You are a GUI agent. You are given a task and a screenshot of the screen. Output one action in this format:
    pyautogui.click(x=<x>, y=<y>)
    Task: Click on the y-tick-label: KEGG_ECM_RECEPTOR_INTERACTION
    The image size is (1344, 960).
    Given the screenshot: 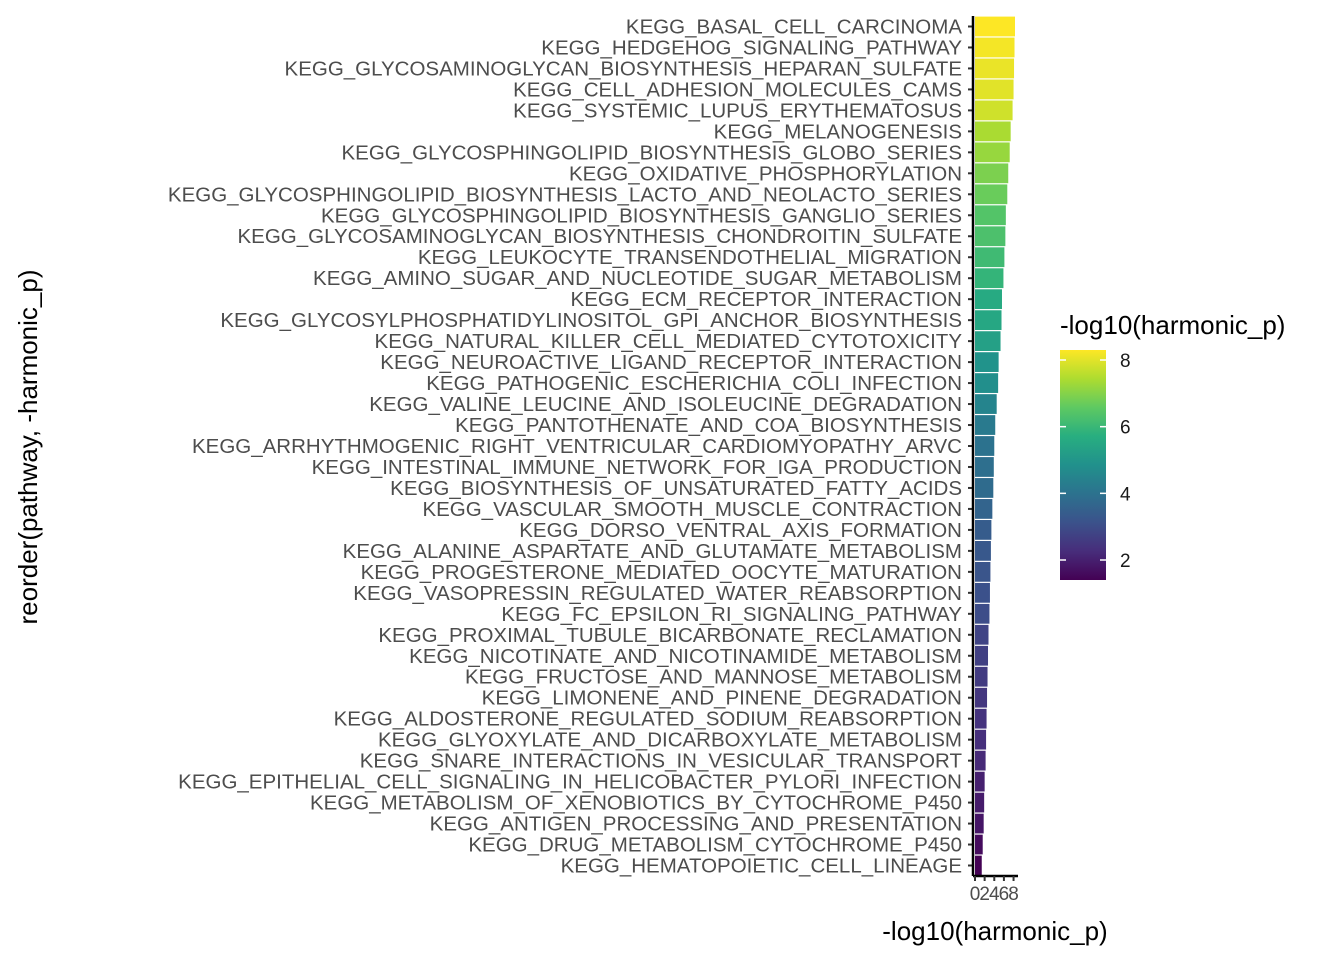 What is the action you would take?
    pyautogui.click(x=766, y=299)
    